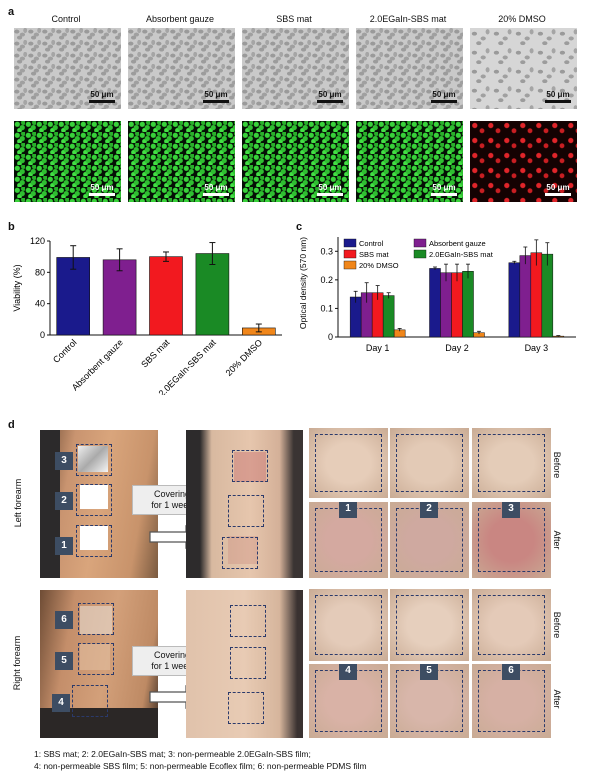  I want to click on column-title: SBS mat, so click(294, 19).